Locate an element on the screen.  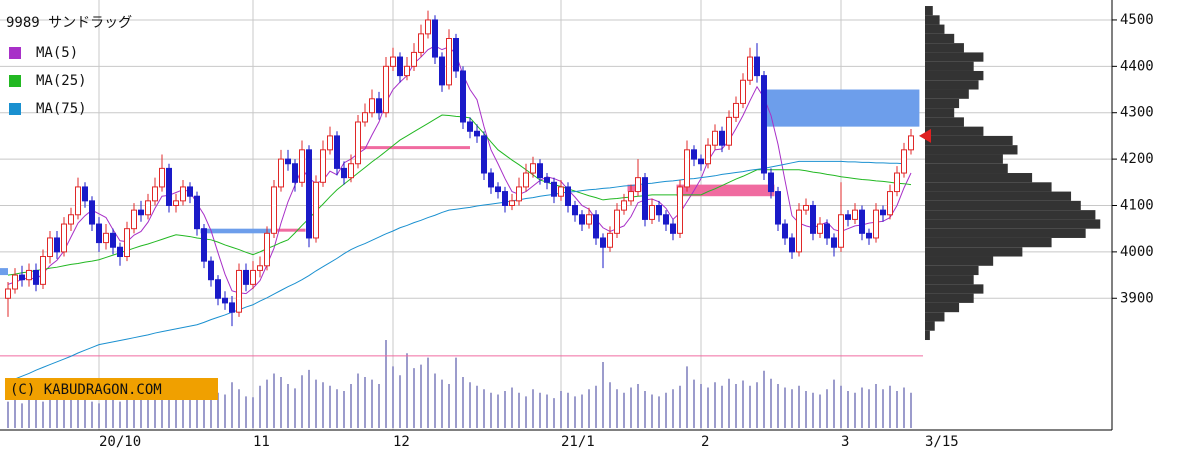
legend-label: MA(5) is located at coordinates (57, 53).